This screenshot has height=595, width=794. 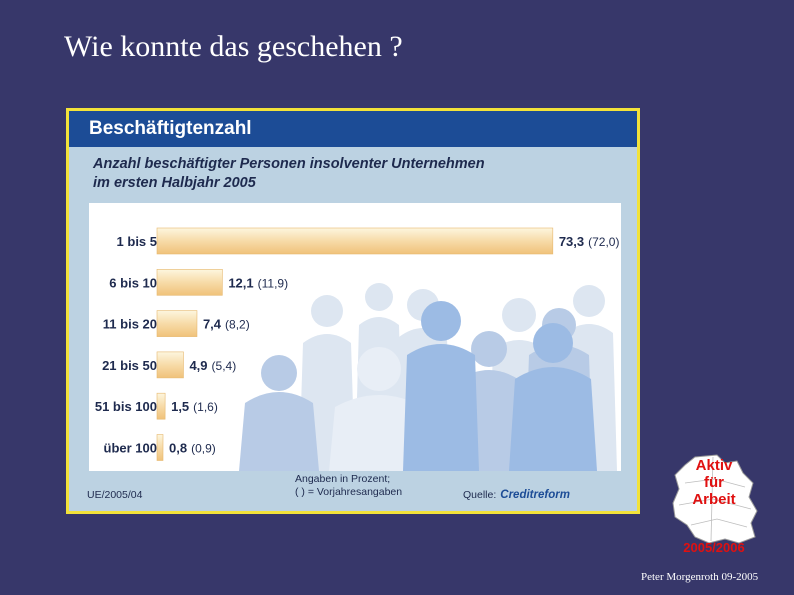 I want to click on logo-line2: für, so click(x=714, y=482).